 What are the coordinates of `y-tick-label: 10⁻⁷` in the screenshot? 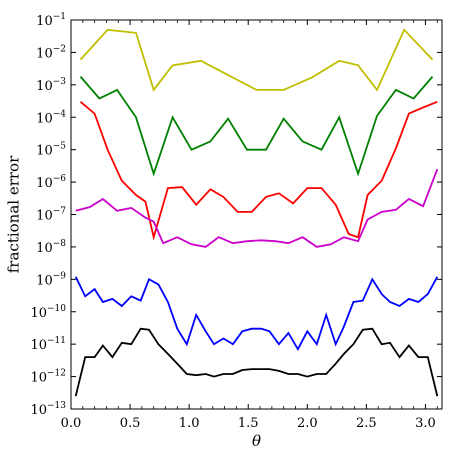 It's located at (51, 215).